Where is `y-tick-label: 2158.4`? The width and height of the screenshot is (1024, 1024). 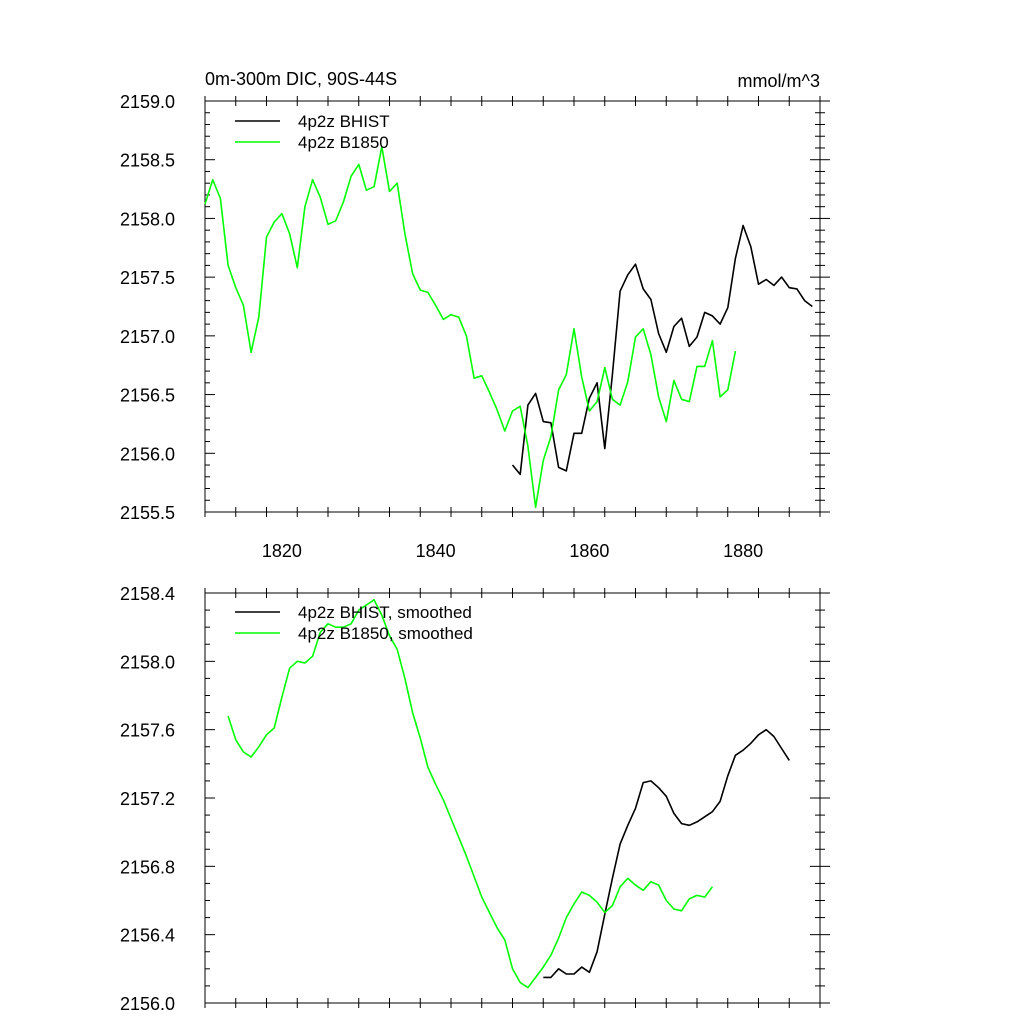
y-tick-label: 2158.4 is located at coordinates (147, 594).